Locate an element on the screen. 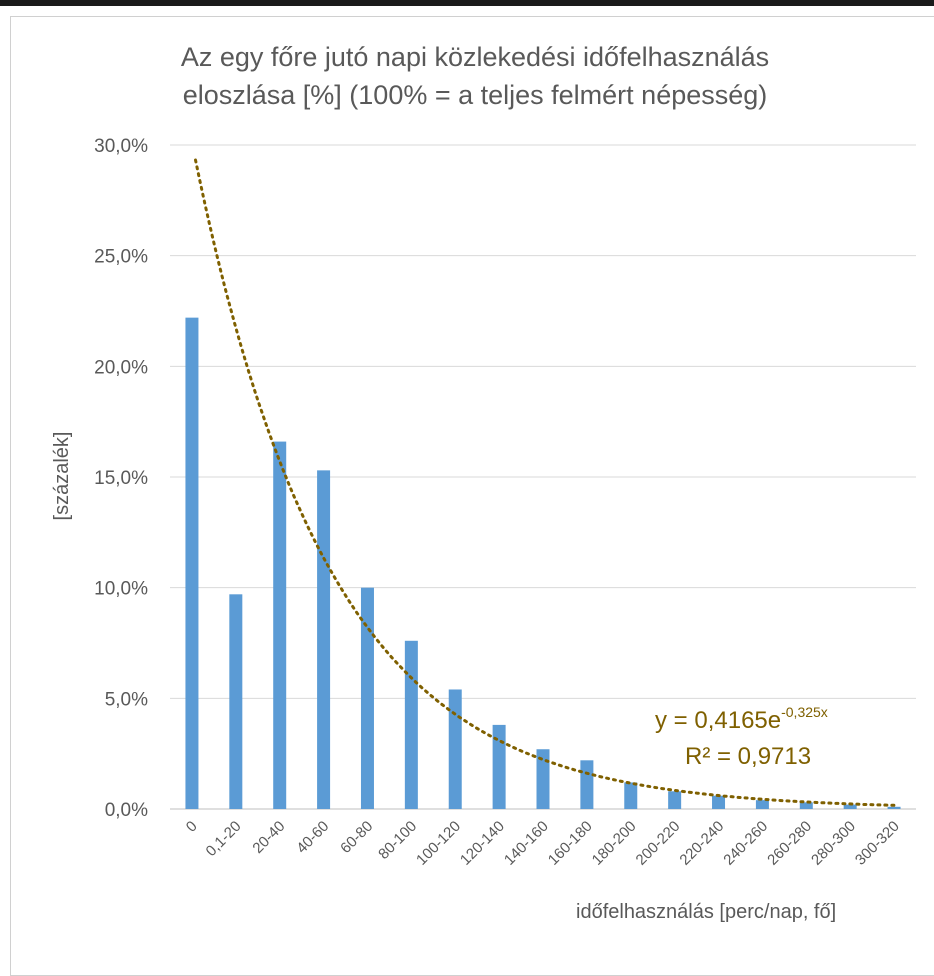 The height and width of the screenshot is (976, 934). x-tick-label: 280-300 is located at coordinates (833, 843).